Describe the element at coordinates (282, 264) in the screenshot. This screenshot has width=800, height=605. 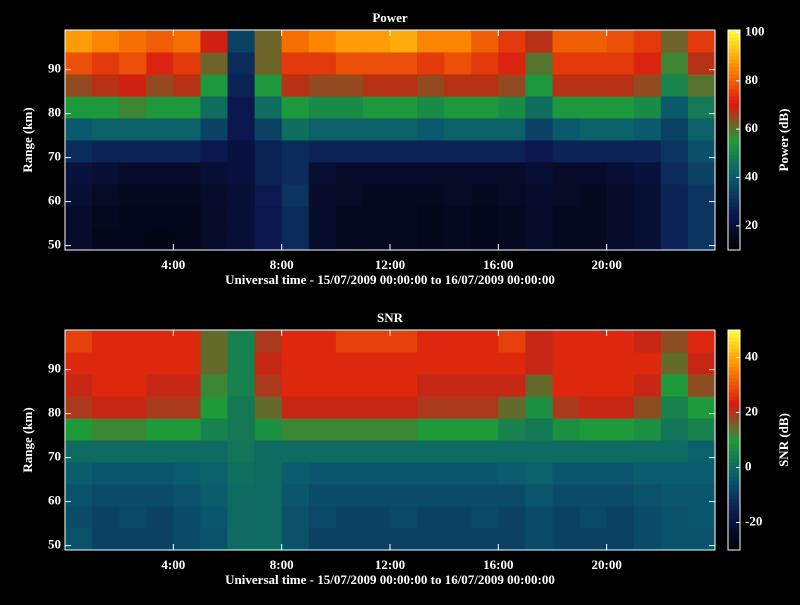
I see `x-tick-label: 8:00` at that location.